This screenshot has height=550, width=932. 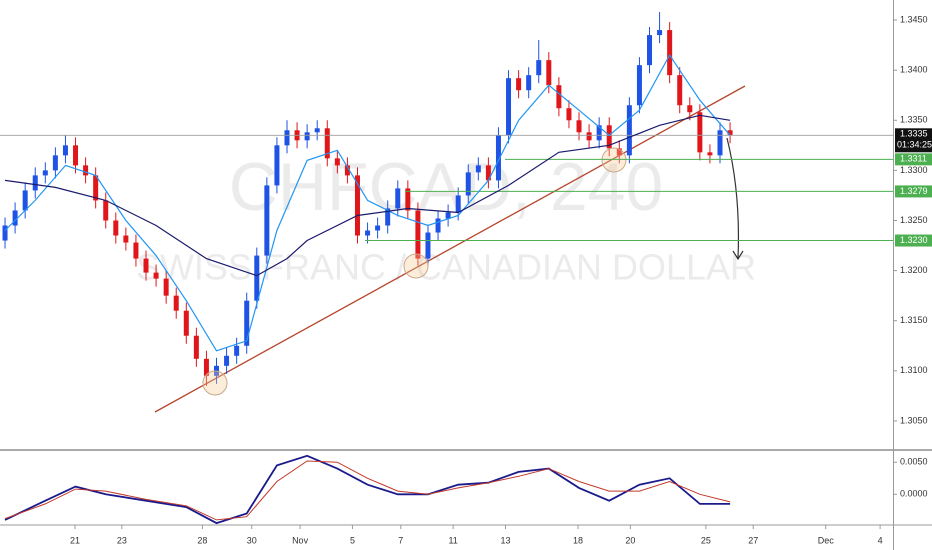 What do you see at coordinates (733, 198) in the screenshot?
I see `forecast-arrow` at bounding box center [733, 198].